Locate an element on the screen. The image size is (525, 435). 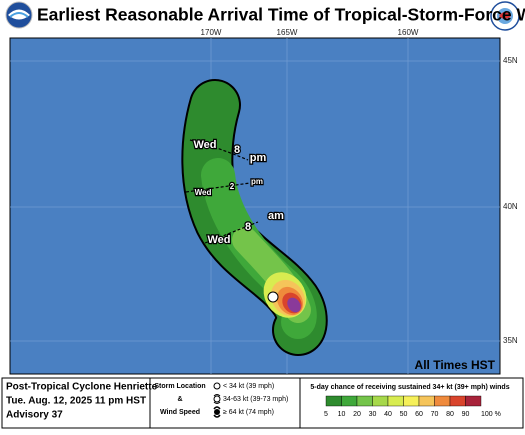
colorbar-label: 50 is located at coordinates (404, 414).